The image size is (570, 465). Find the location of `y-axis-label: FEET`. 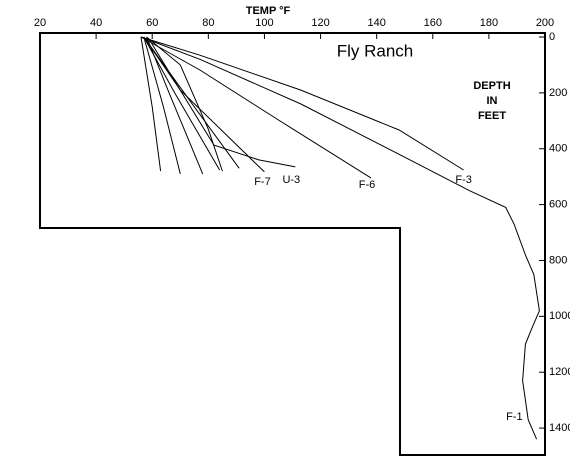

y-axis-label: FEET is located at coordinates (492, 116).